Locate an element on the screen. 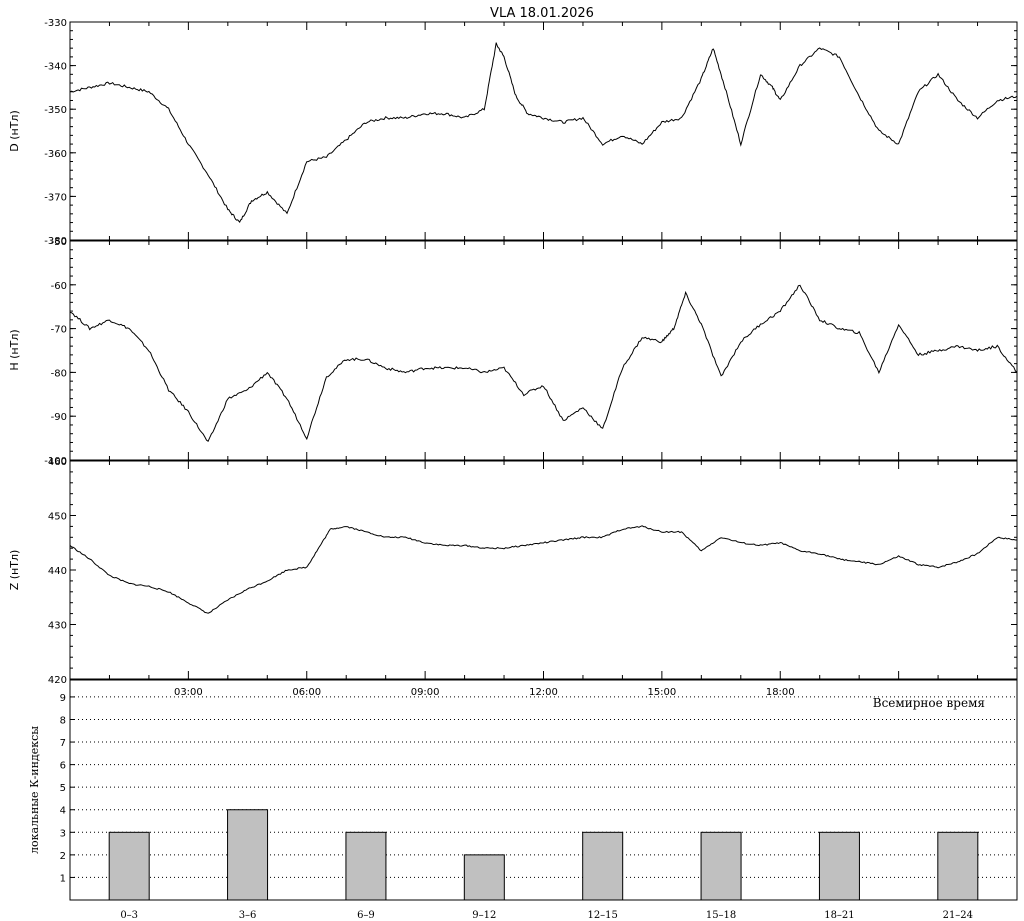 The height and width of the screenshot is (921, 1024). k-category-label: 21–24 is located at coordinates (958, 915).